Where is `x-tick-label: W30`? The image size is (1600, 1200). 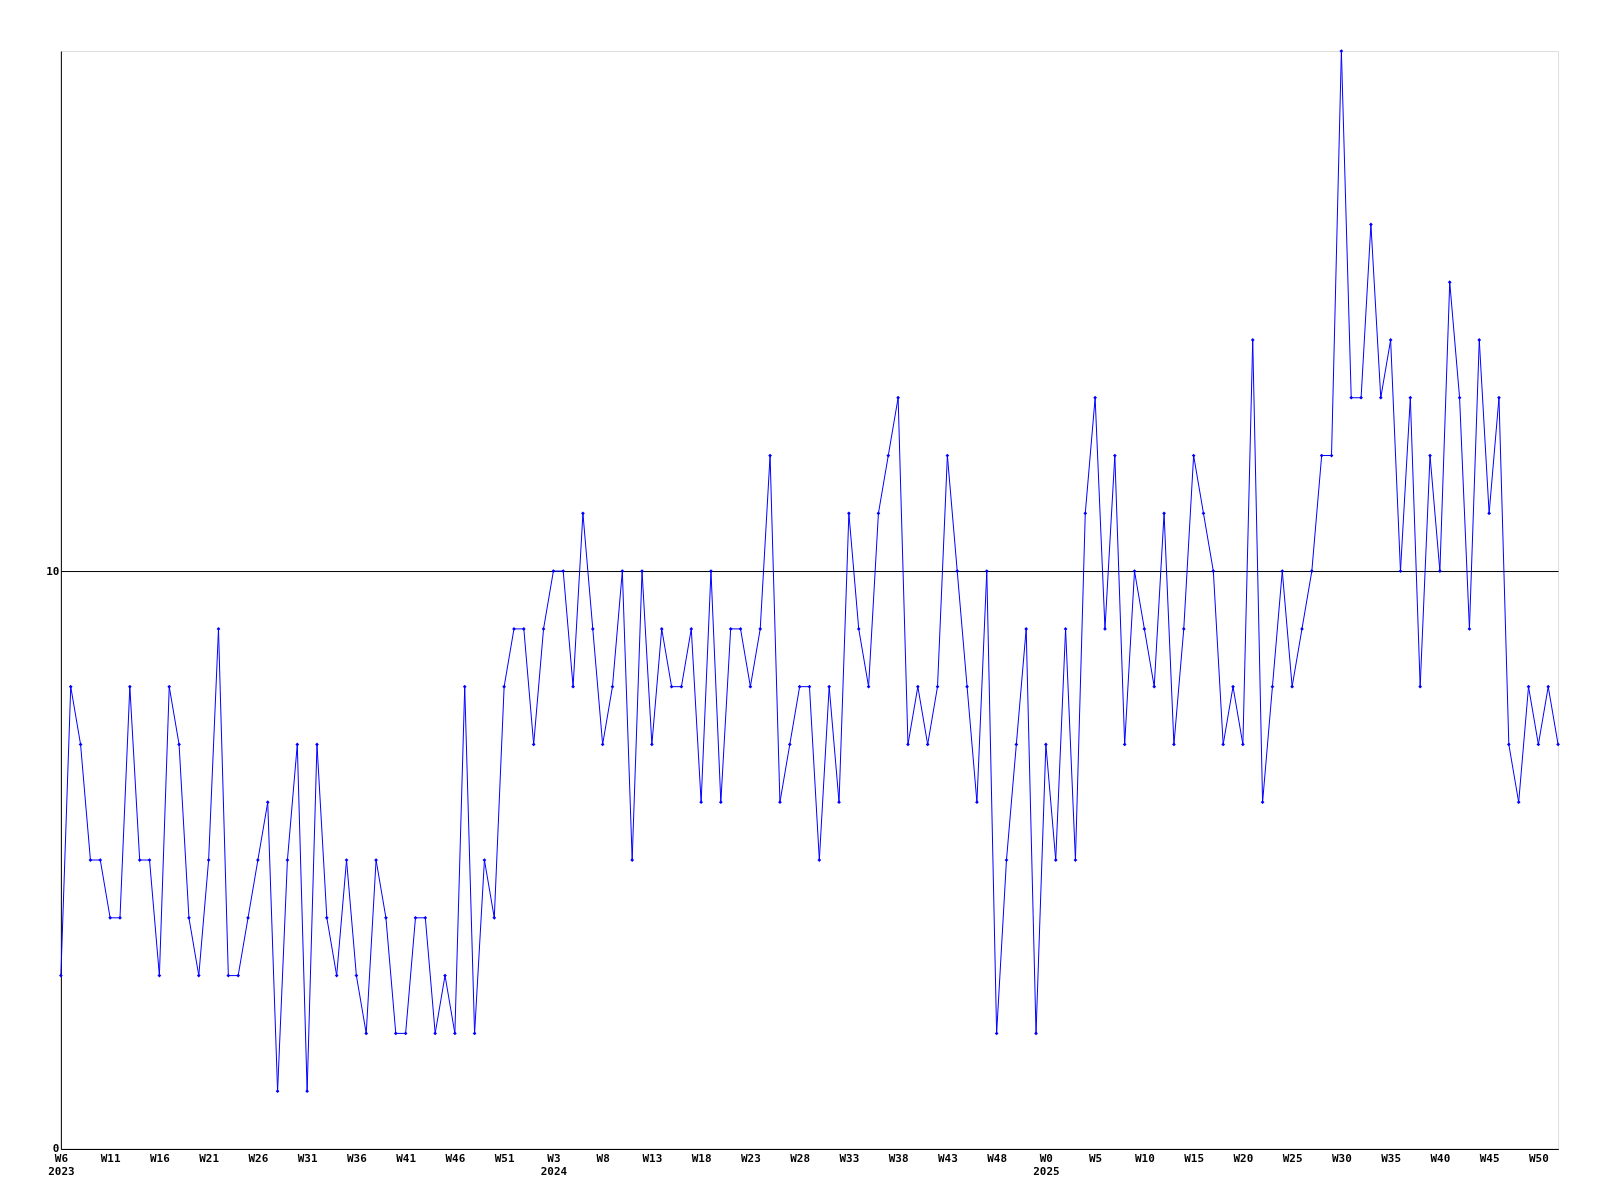
x-tick-label: W30 is located at coordinates (1341, 1159).